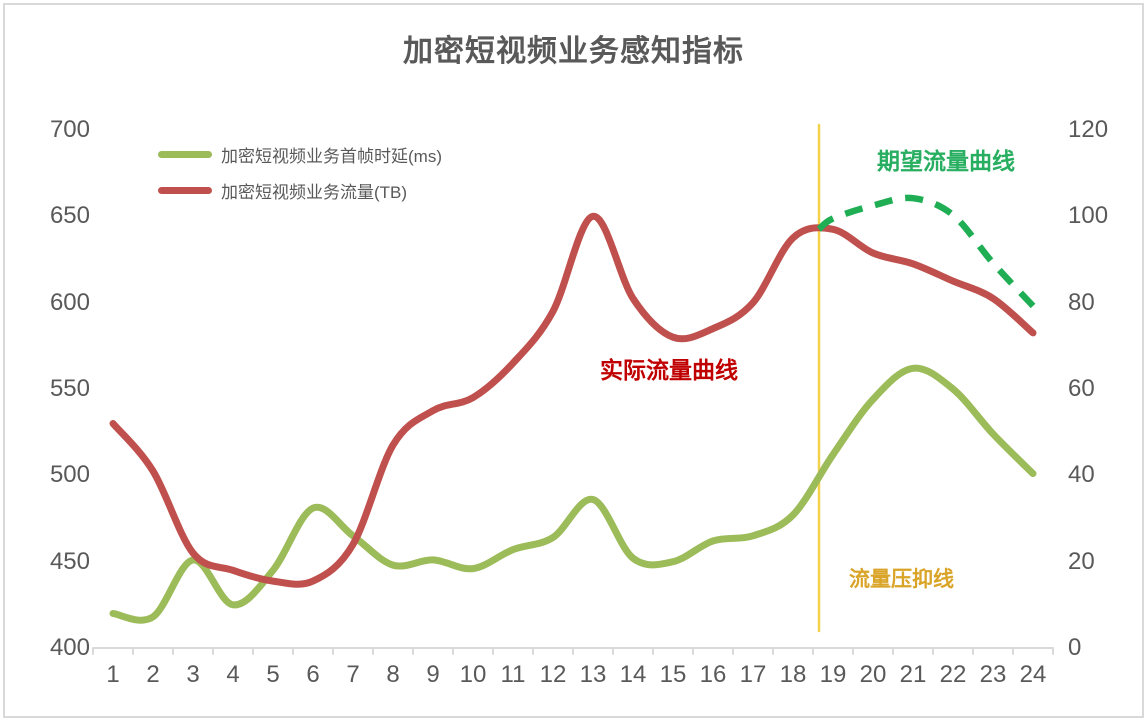 This screenshot has height=721, width=1147. What do you see at coordinates (314, 192) in the screenshot?
I see `legend-label-traffic: 加密短视频业务流量(TB)` at bounding box center [314, 192].